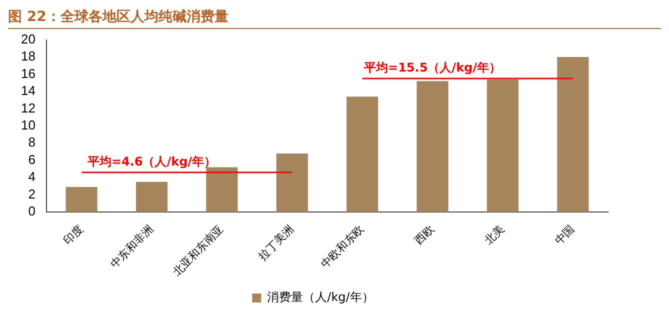 This screenshot has height=328, width=669. What do you see at coordinates (565, 235) in the screenshot?
I see `x-tick-label: 中国` at bounding box center [565, 235].